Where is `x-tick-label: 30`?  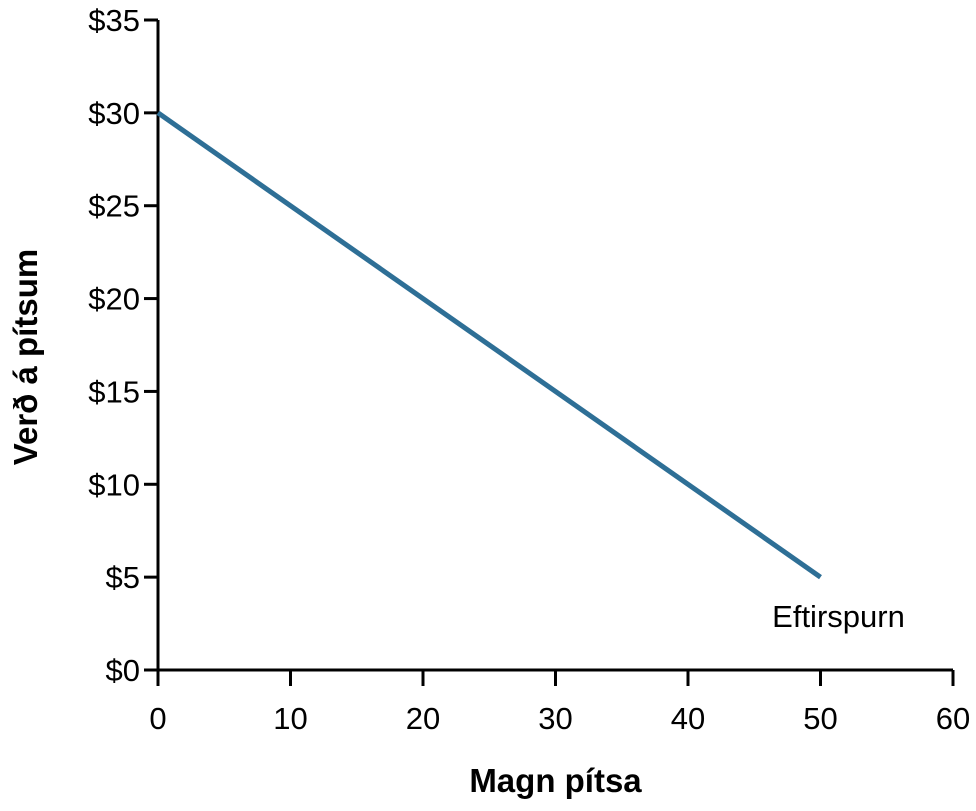 x-tick-label: 30 is located at coordinates (555, 718).